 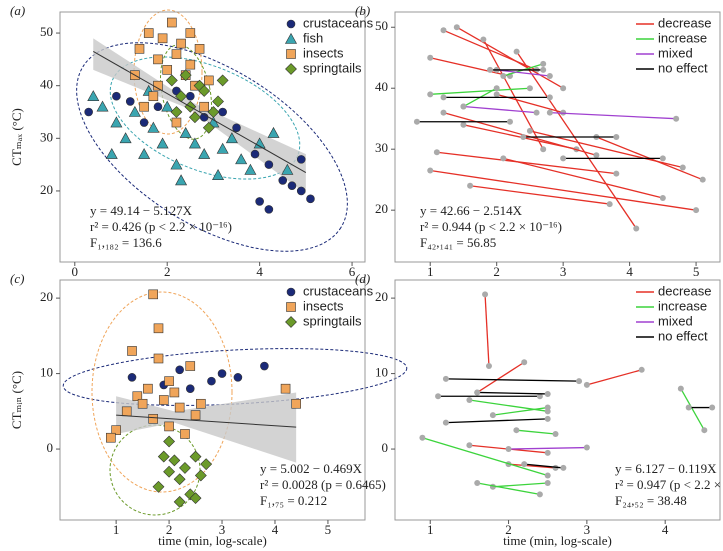 What do you see at coordinates (338, 290) in the screenshot?
I see `legend-label: crustaceans` at bounding box center [338, 290].